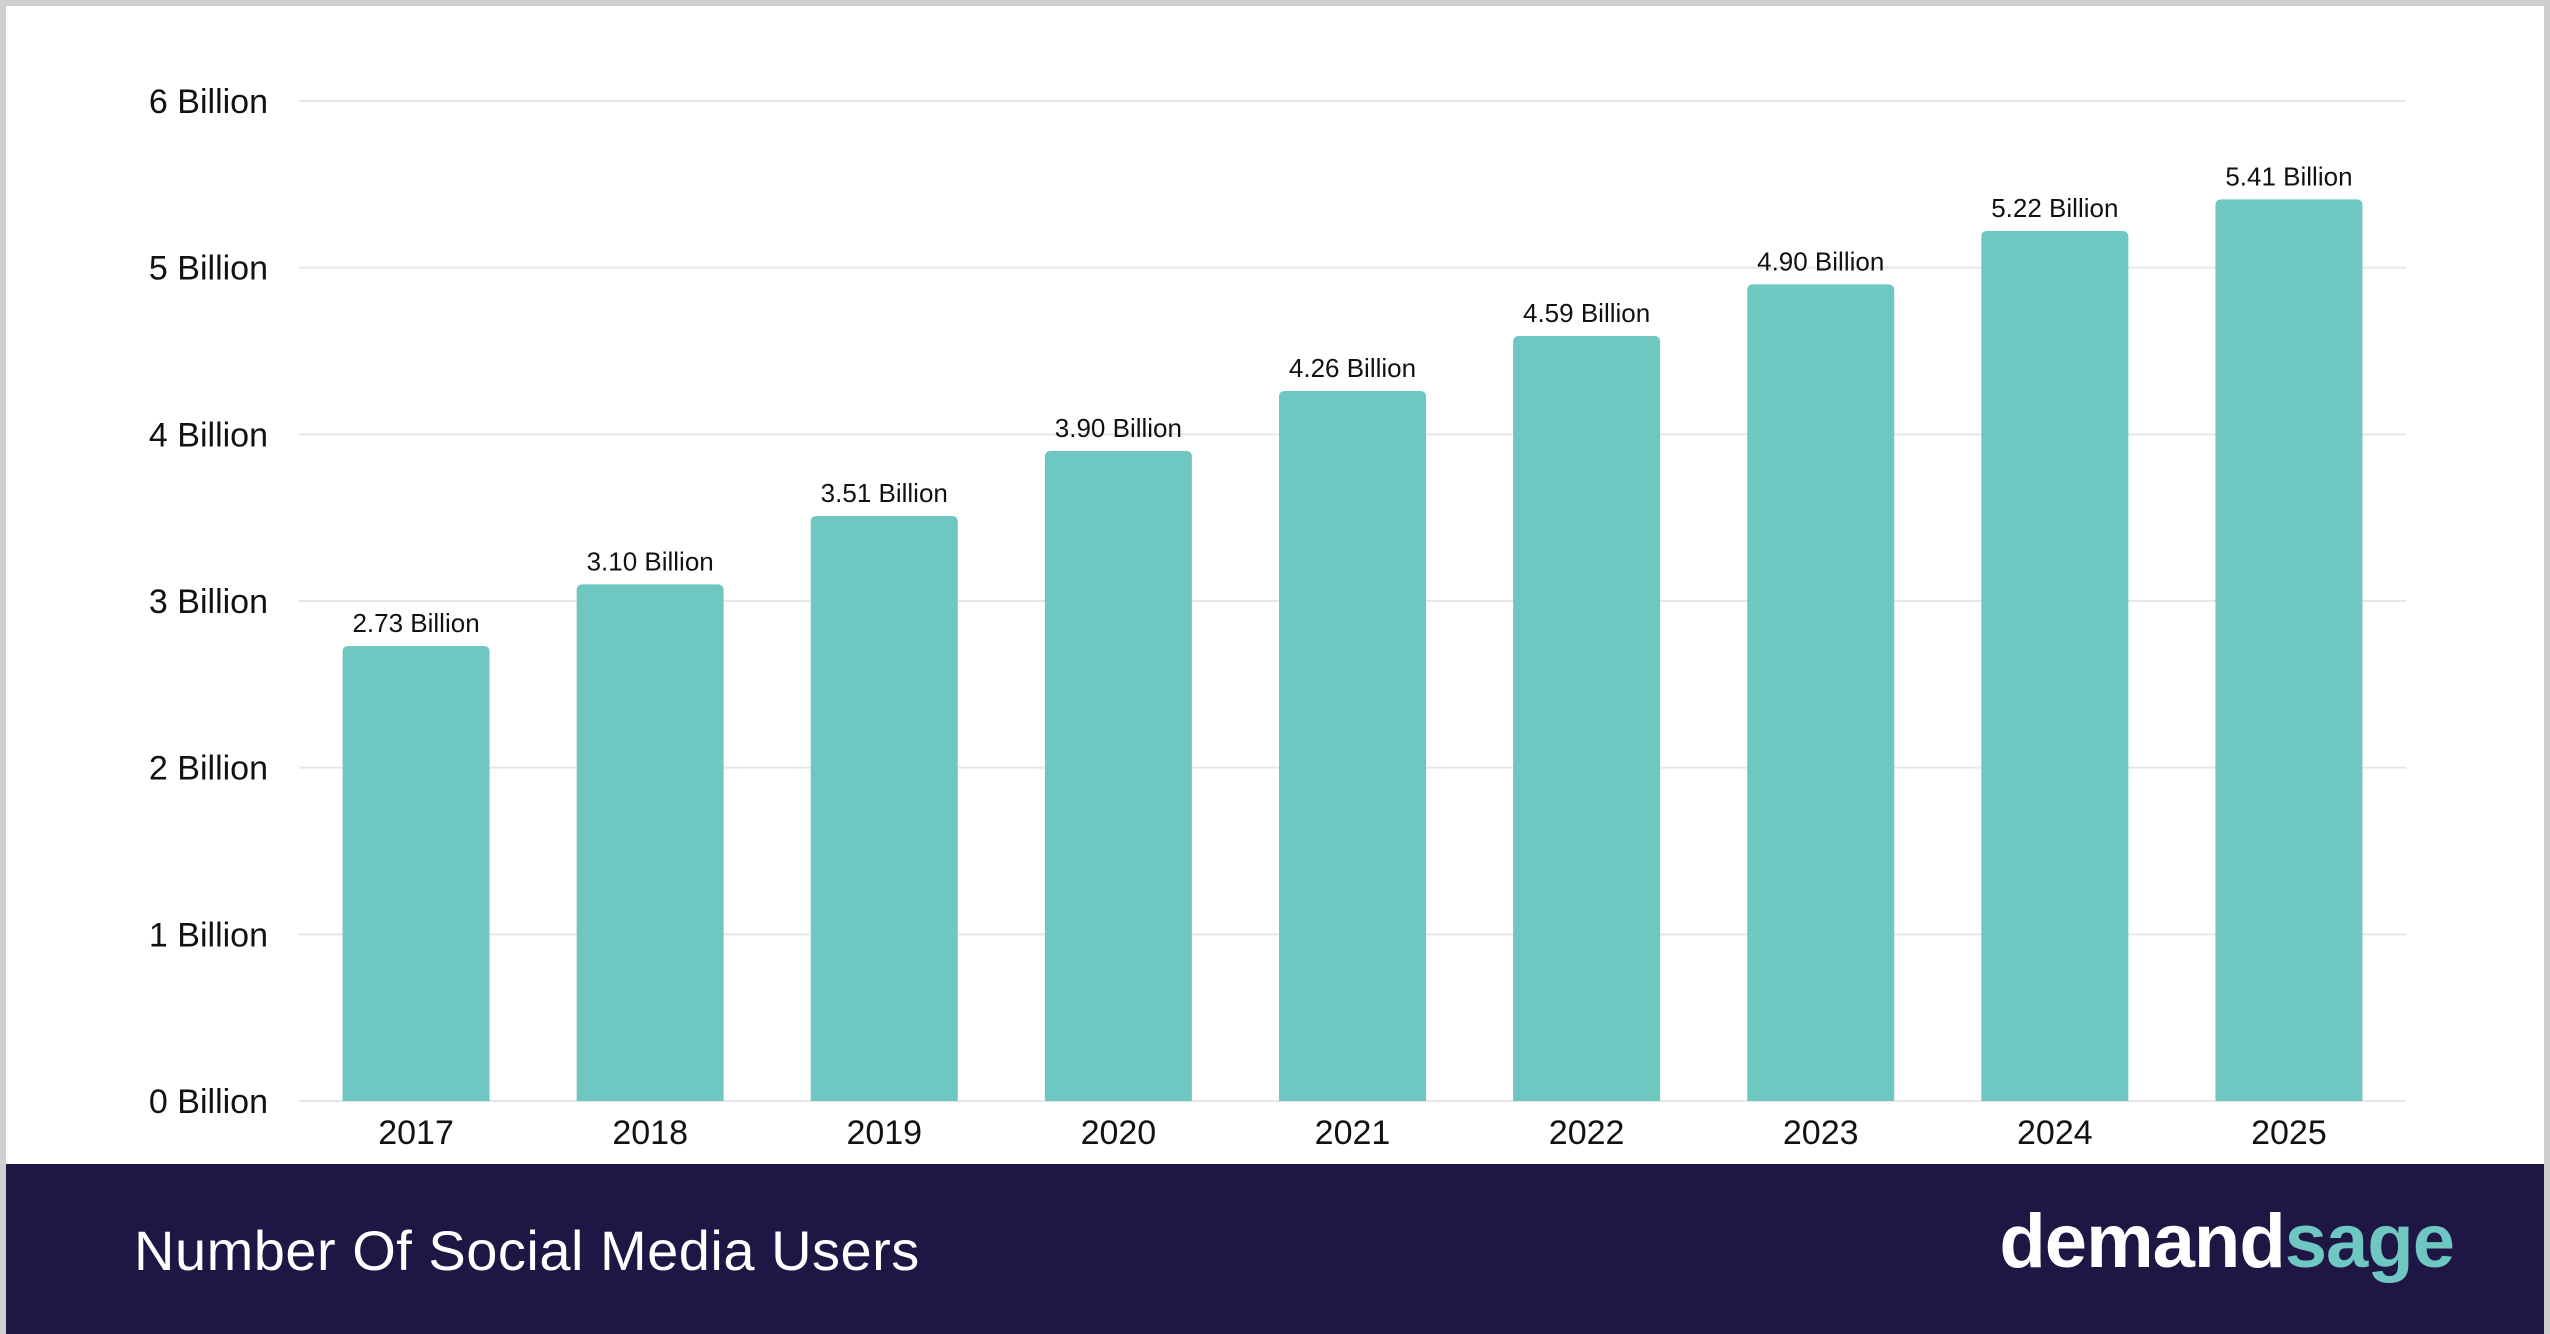 The height and width of the screenshot is (1334, 2550). What do you see at coordinates (1821, 692) in the screenshot?
I see `bar-2023` at bounding box center [1821, 692].